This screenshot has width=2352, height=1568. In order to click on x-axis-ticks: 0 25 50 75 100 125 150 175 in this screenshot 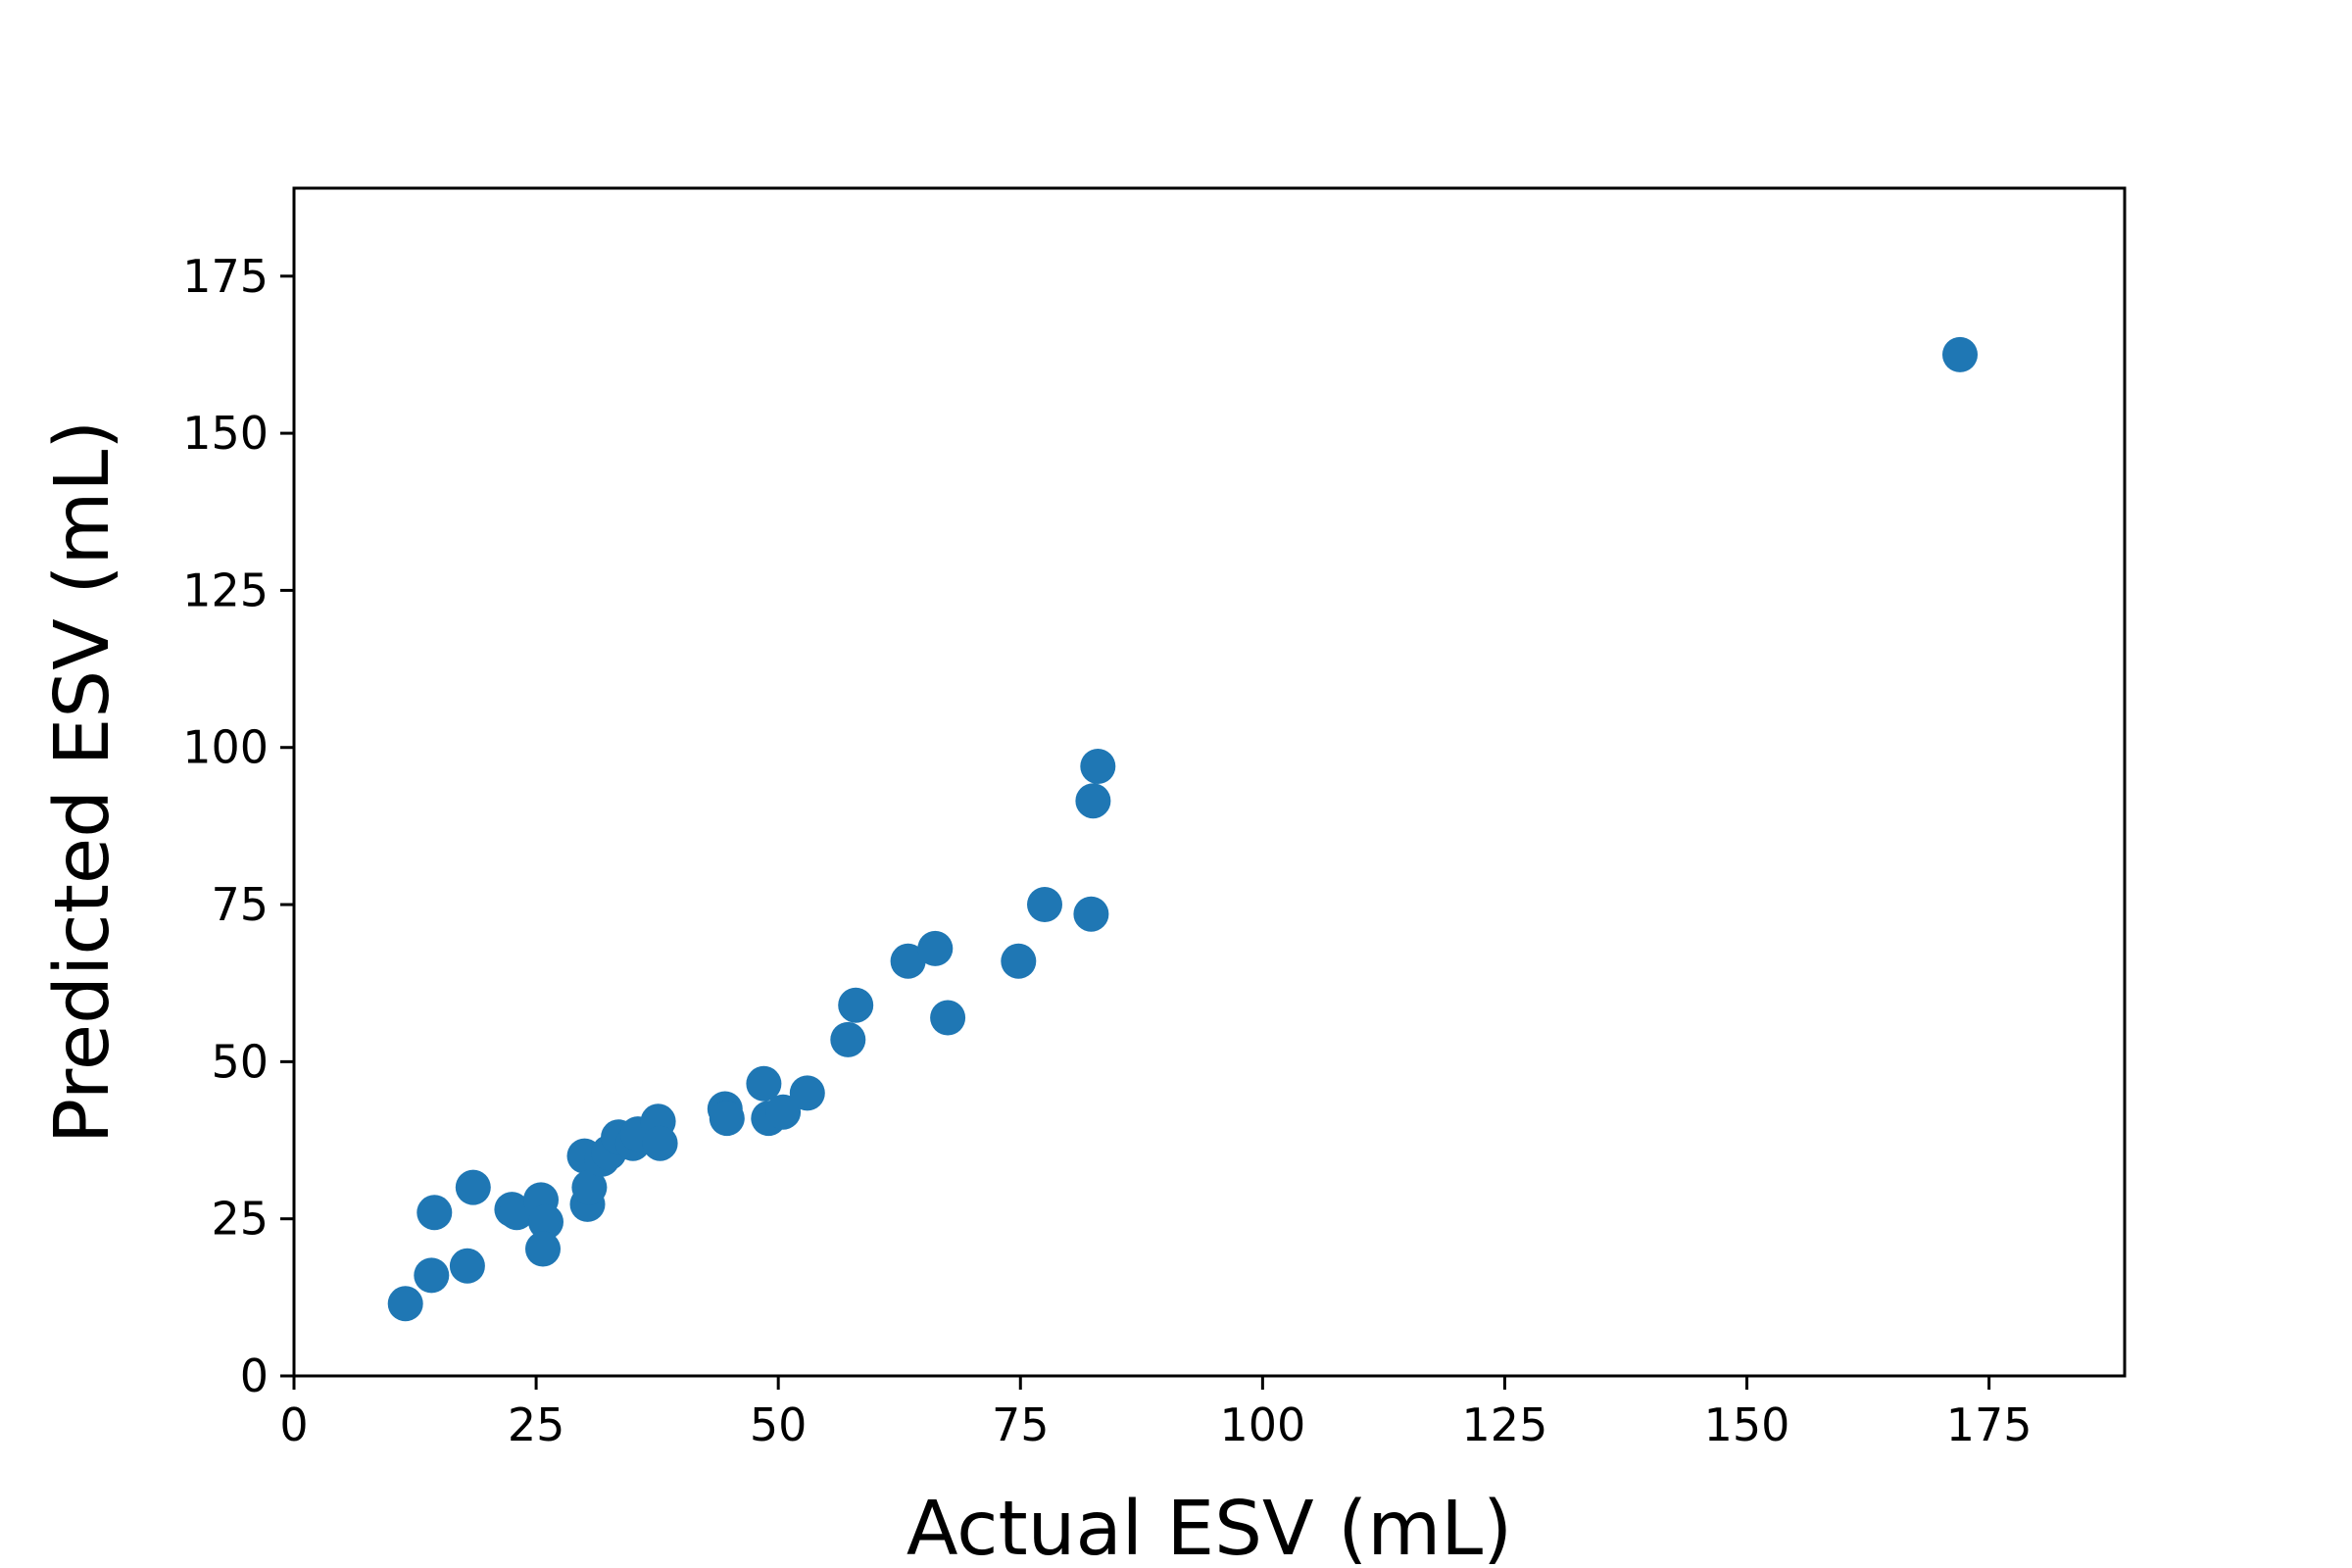, I will do `click(1156, 1413)`.